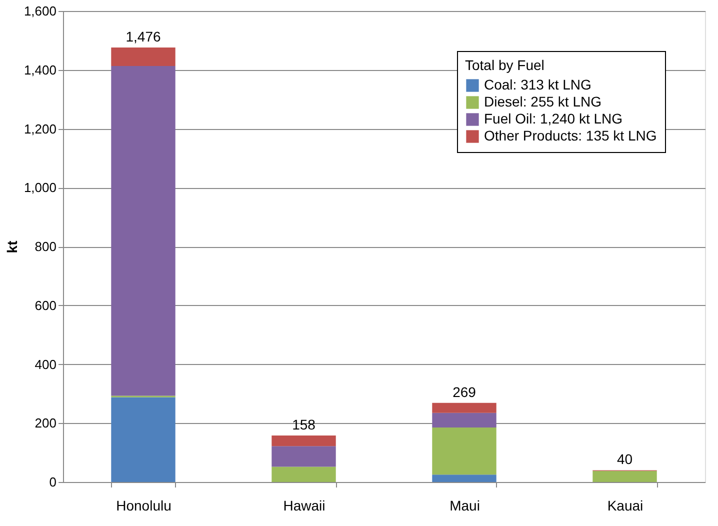  What do you see at coordinates (40, 11) in the screenshot?
I see `y-tick-label: 1,600` at bounding box center [40, 11].